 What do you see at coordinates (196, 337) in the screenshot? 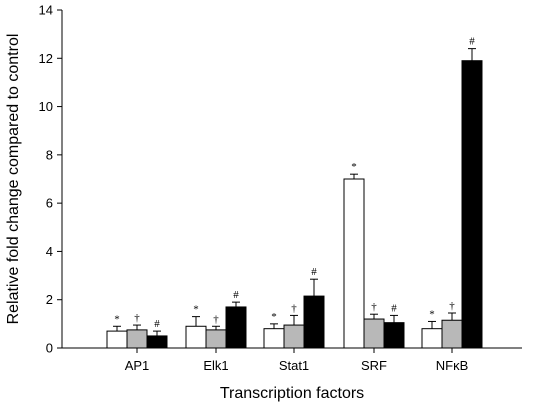
I see `bar-Elk1-s1` at bounding box center [196, 337].